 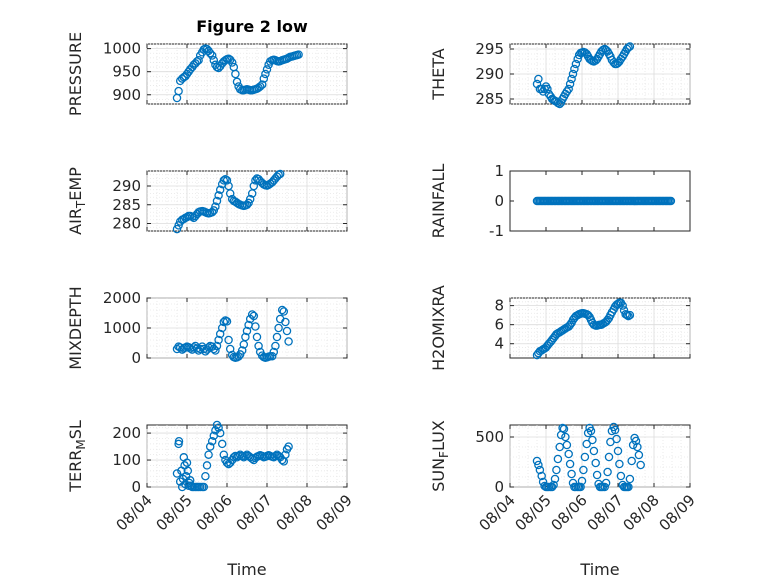 I want to click on y-axis-label: TERRMSL, so click(x=77, y=456).